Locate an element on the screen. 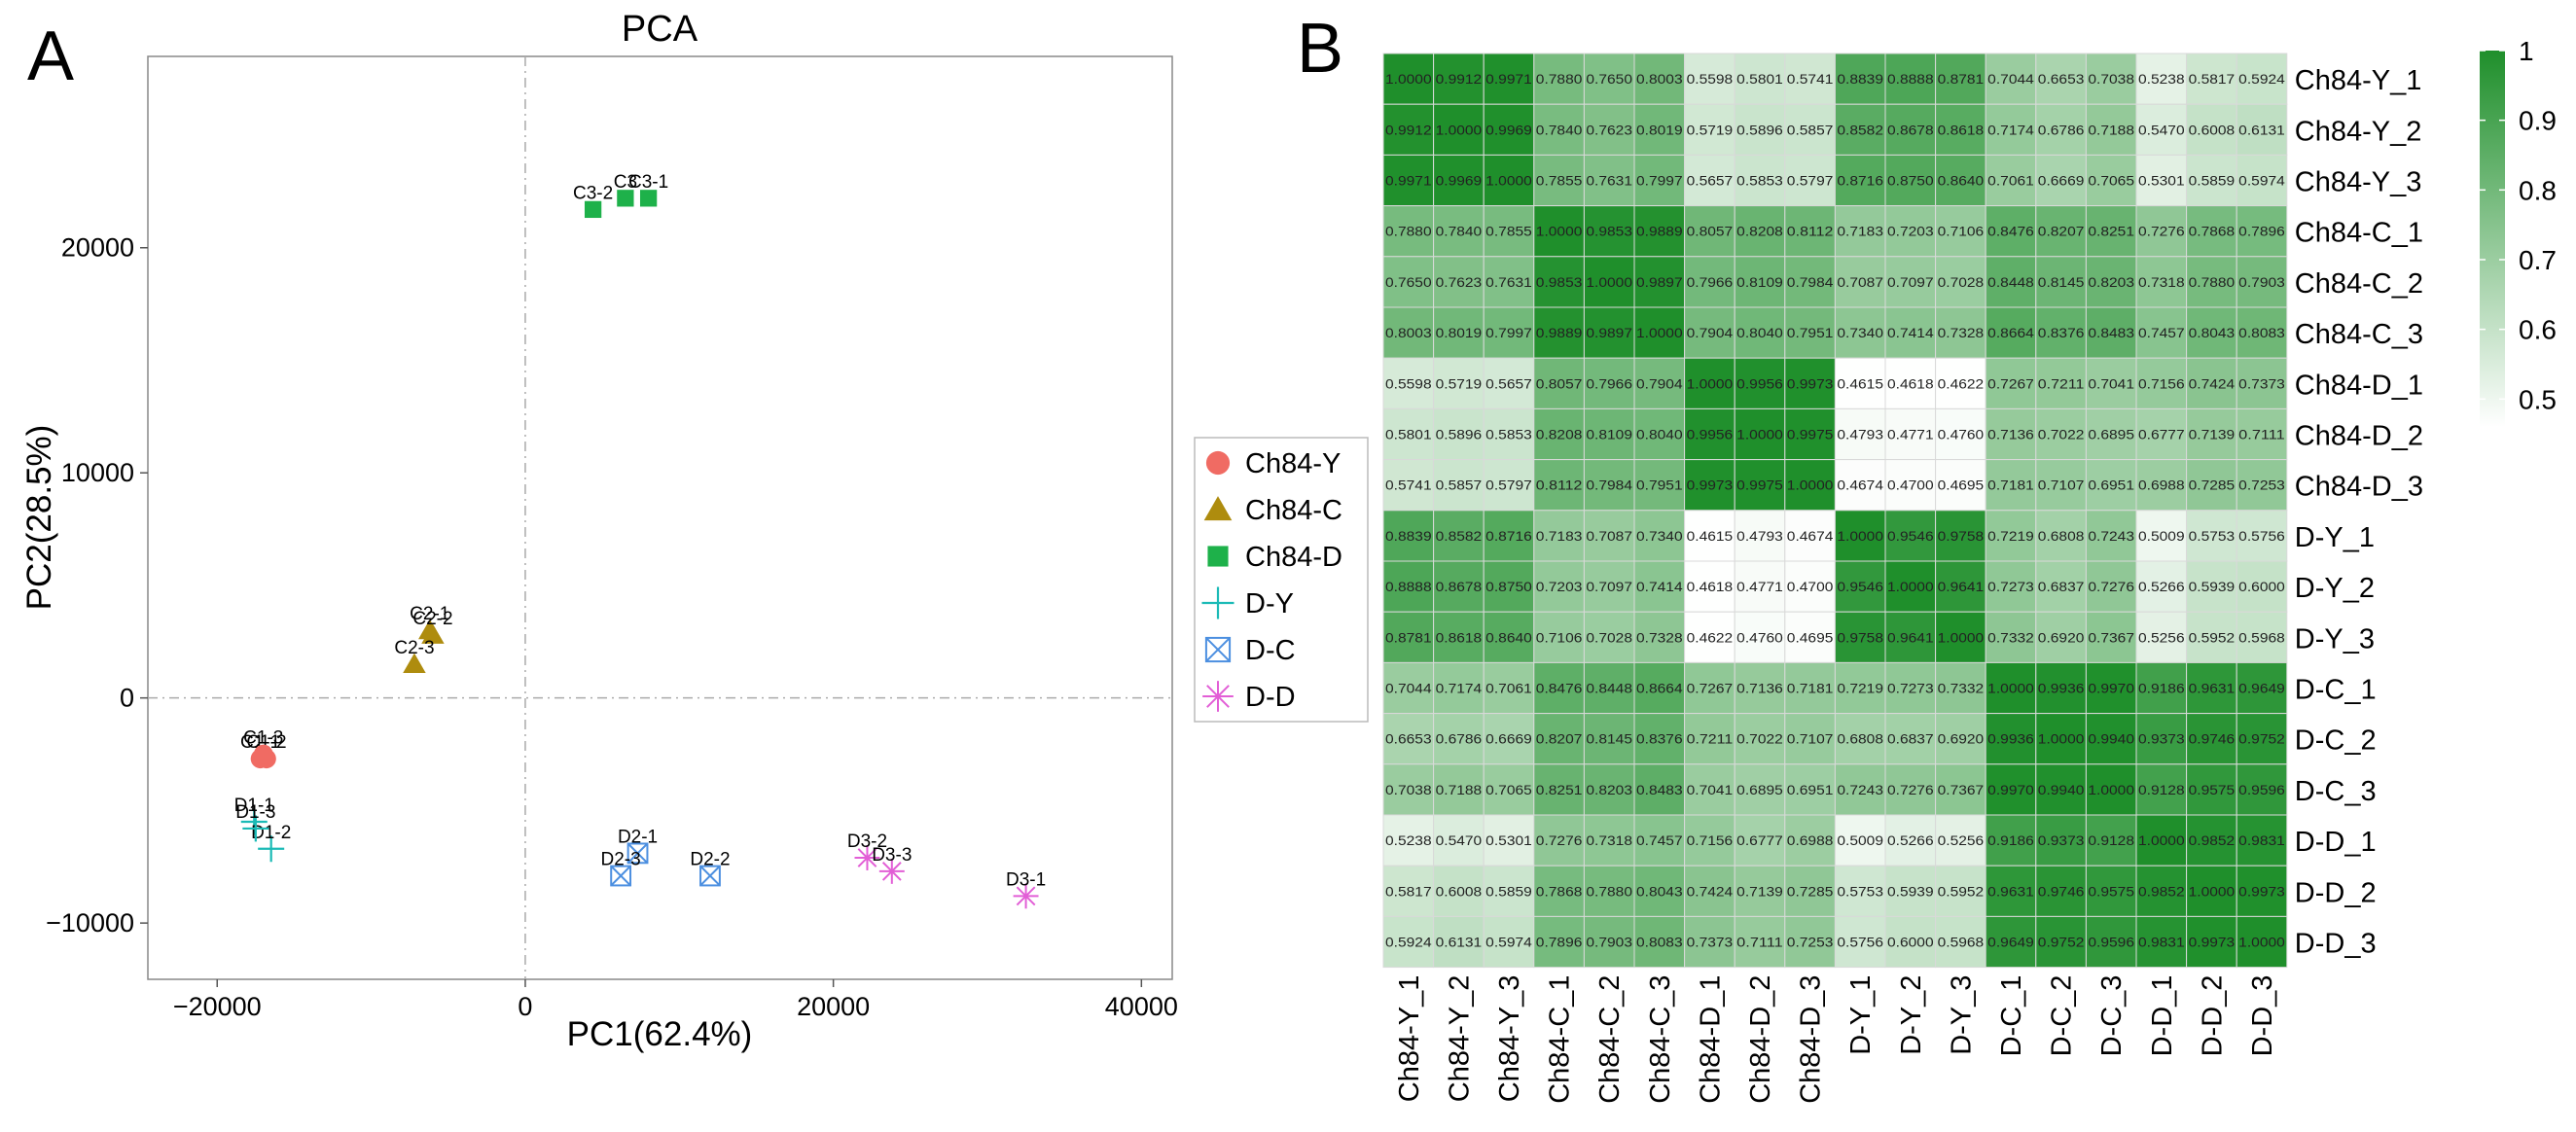 This screenshot has width=2576, height=1132. pca-x-tick-label: 20000 is located at coordinates (833, 1006).